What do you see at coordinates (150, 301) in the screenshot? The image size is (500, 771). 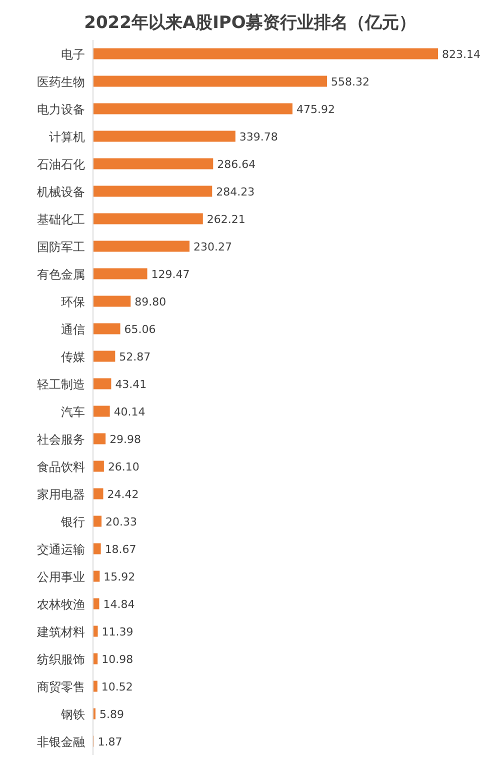 I see `data-label: 89.80` at bounding box center [150, 301].